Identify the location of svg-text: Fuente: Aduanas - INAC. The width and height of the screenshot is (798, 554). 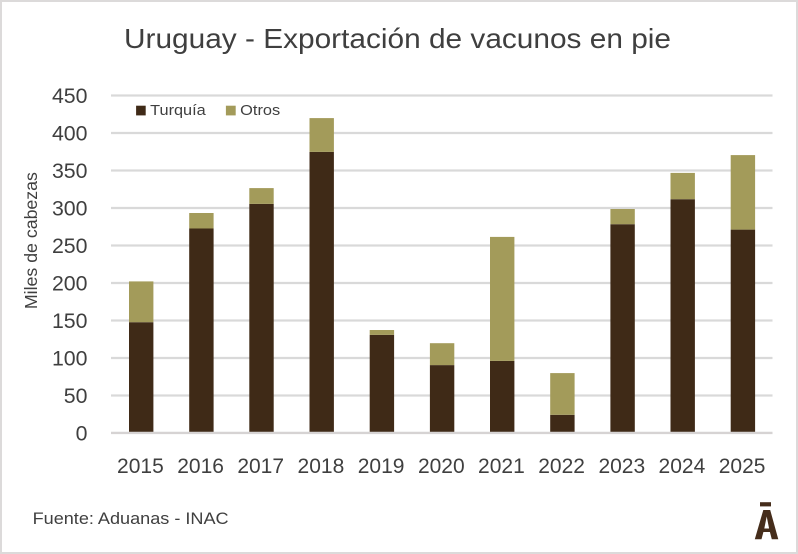
(131, 518).